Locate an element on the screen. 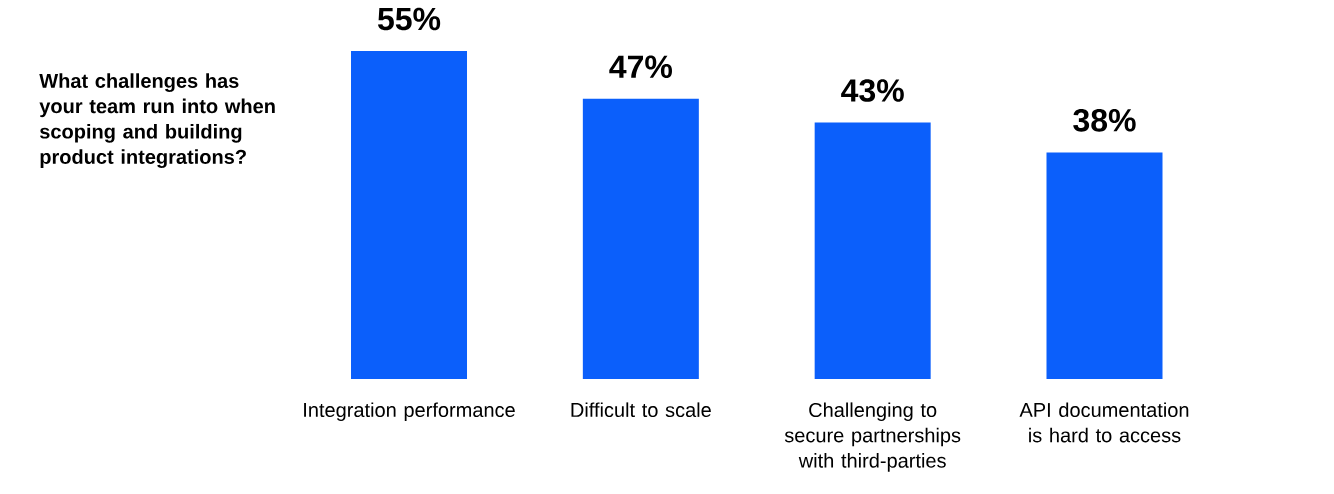 The height and width of the screenshot is (494, 1334). x-tick-label: Challenging to secure partnerships with third-parties is located at coordinates (872, 437).